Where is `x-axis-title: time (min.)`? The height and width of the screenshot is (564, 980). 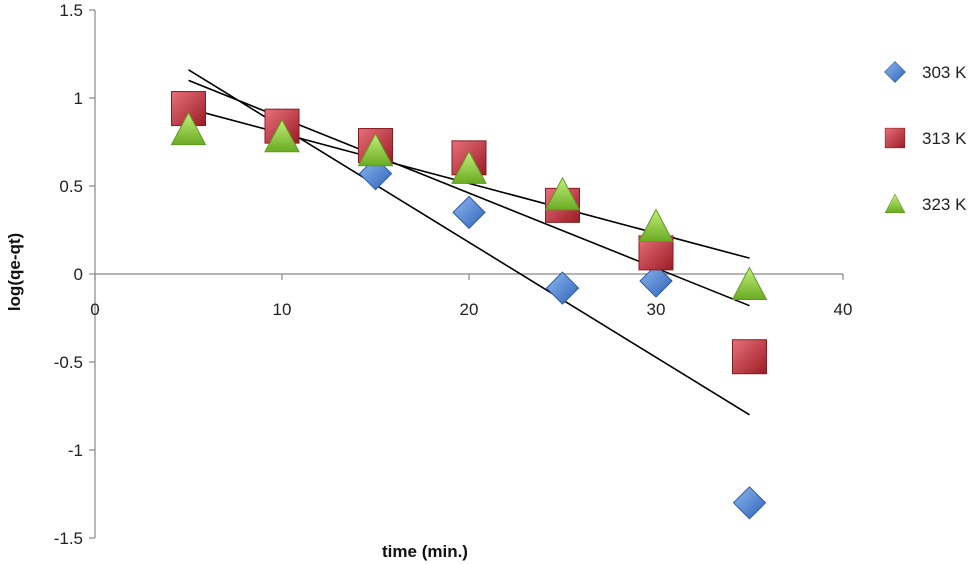 x-axis-title: time (min.) is located at coordinates (425, 551).